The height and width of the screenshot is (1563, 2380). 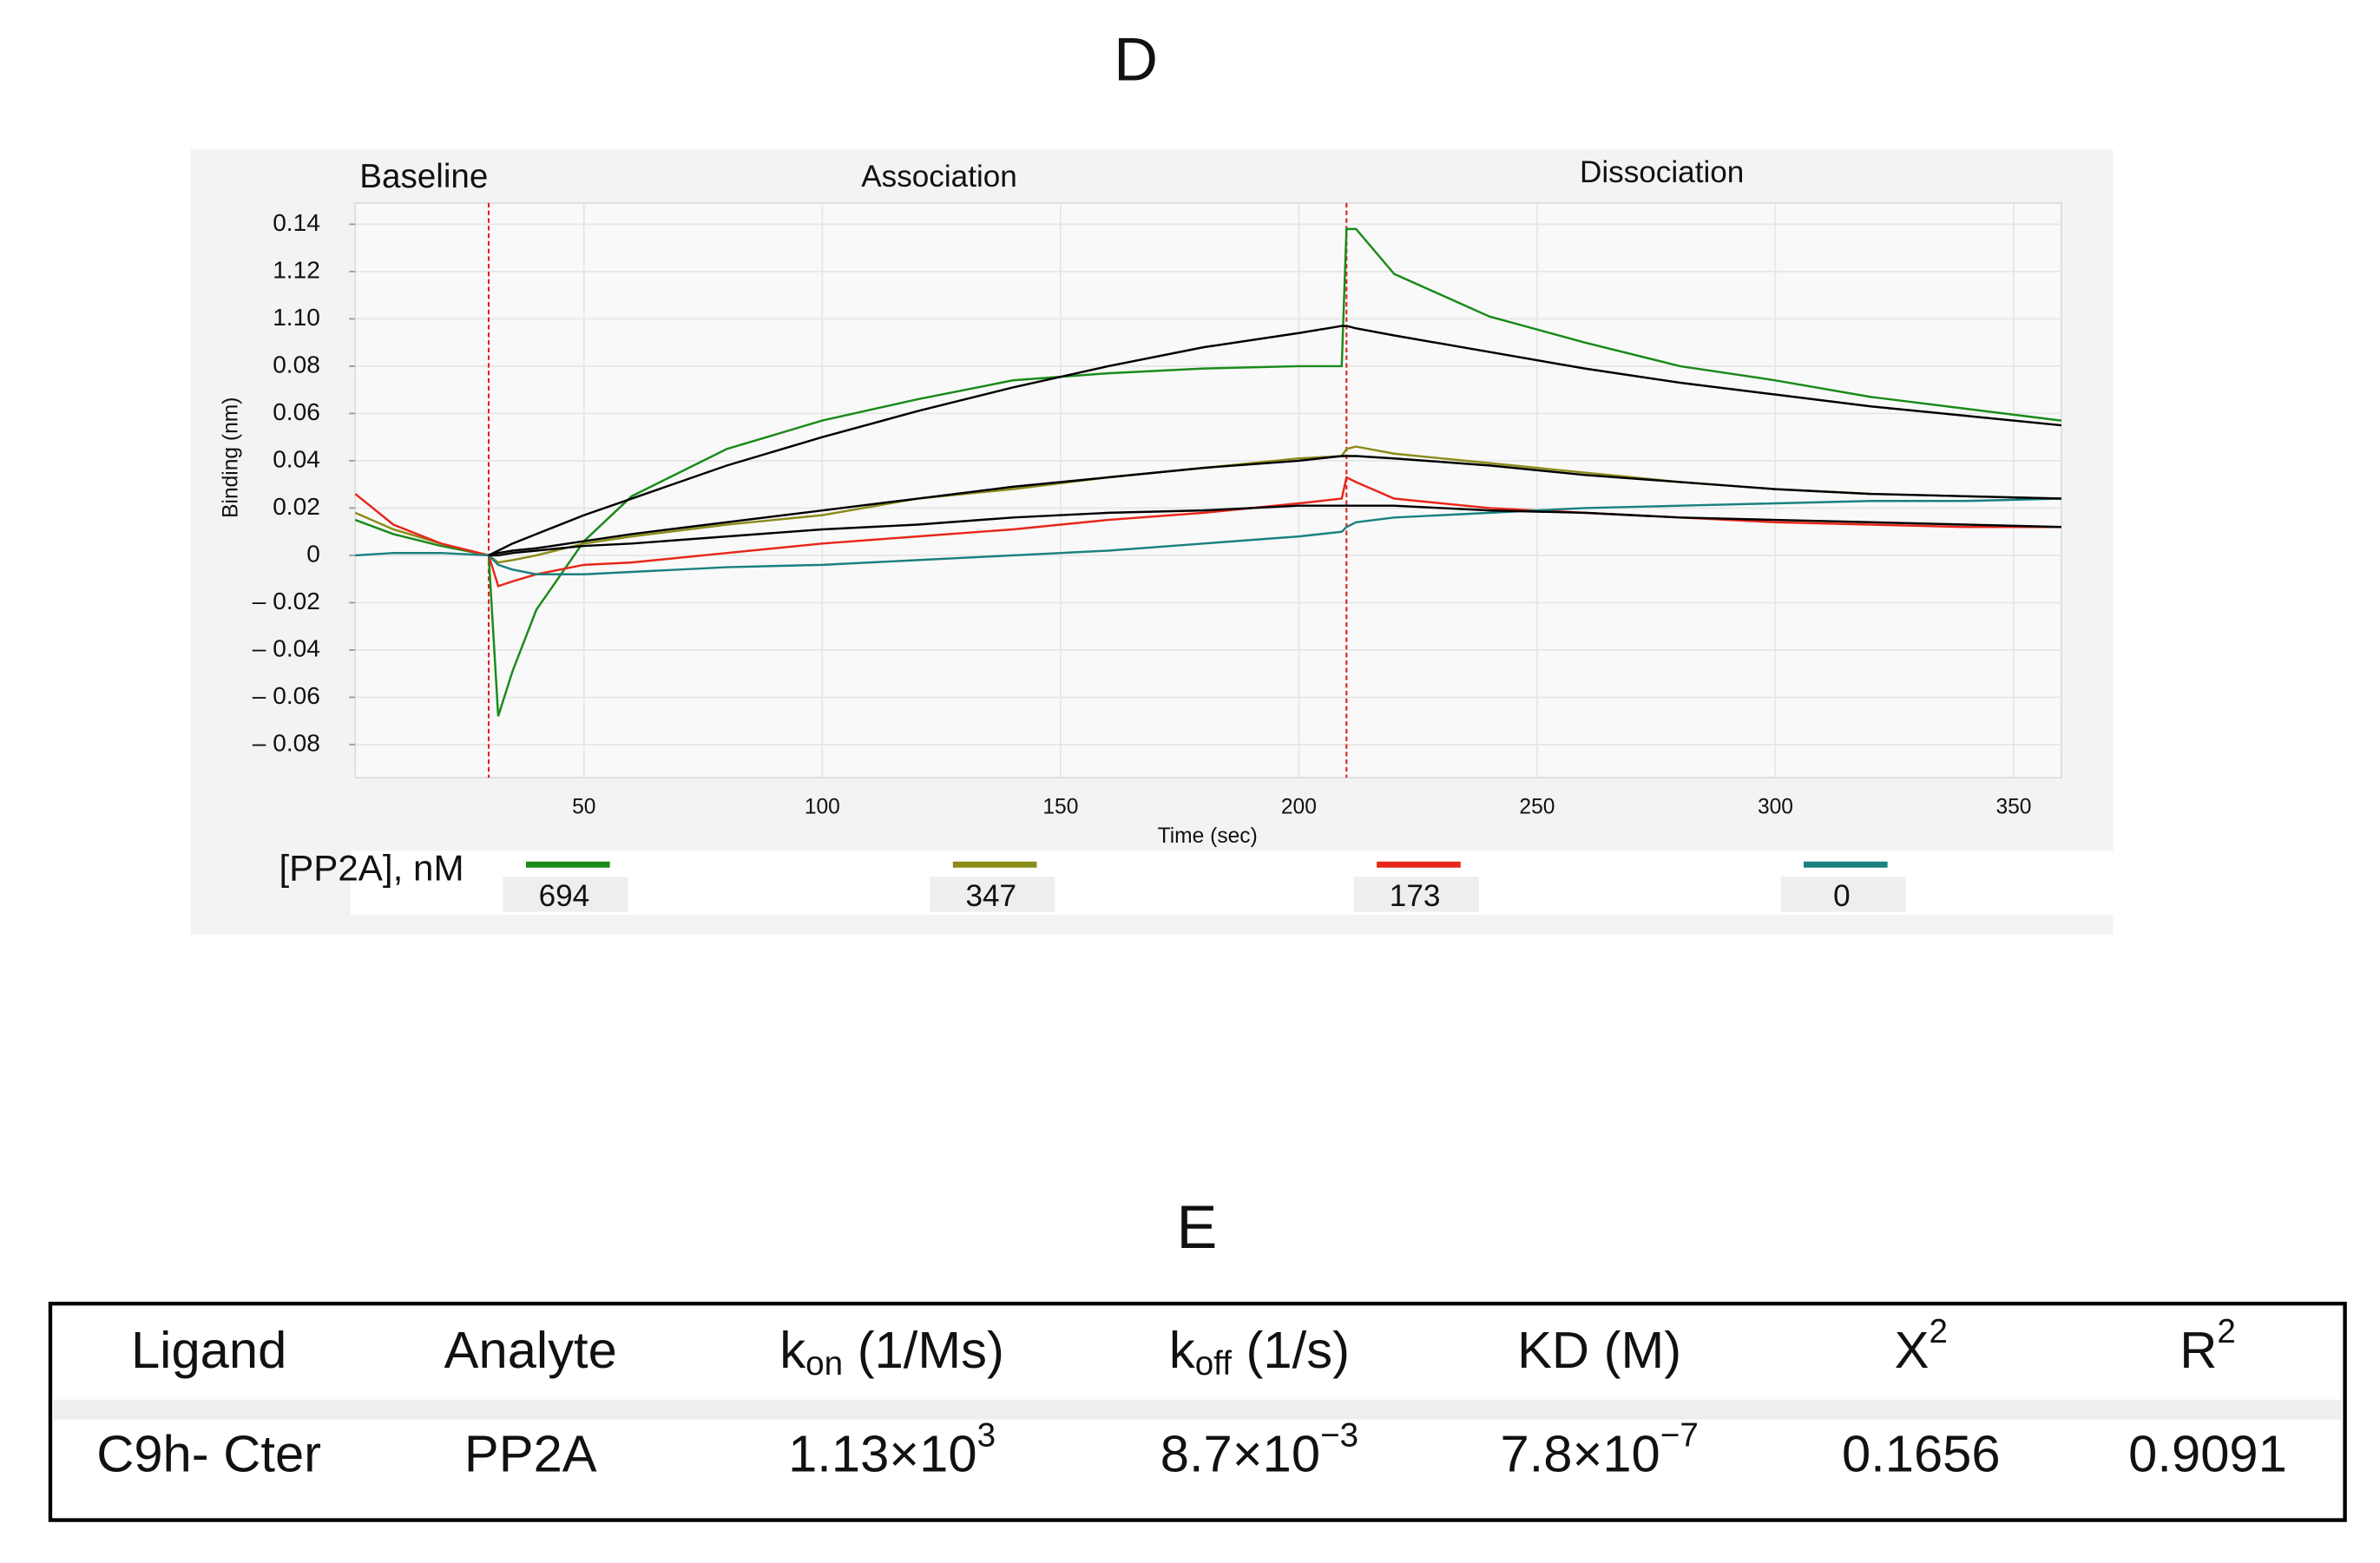 I want to click on y-axis-label: Binding (nm), so click(x=230, y=457).